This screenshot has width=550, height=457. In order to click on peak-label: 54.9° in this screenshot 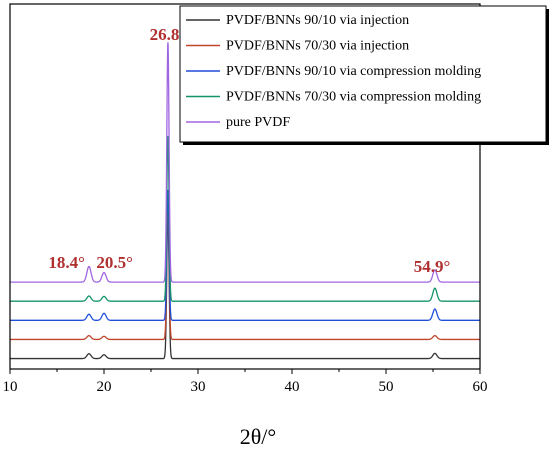, I will do `click(432, 266)`.